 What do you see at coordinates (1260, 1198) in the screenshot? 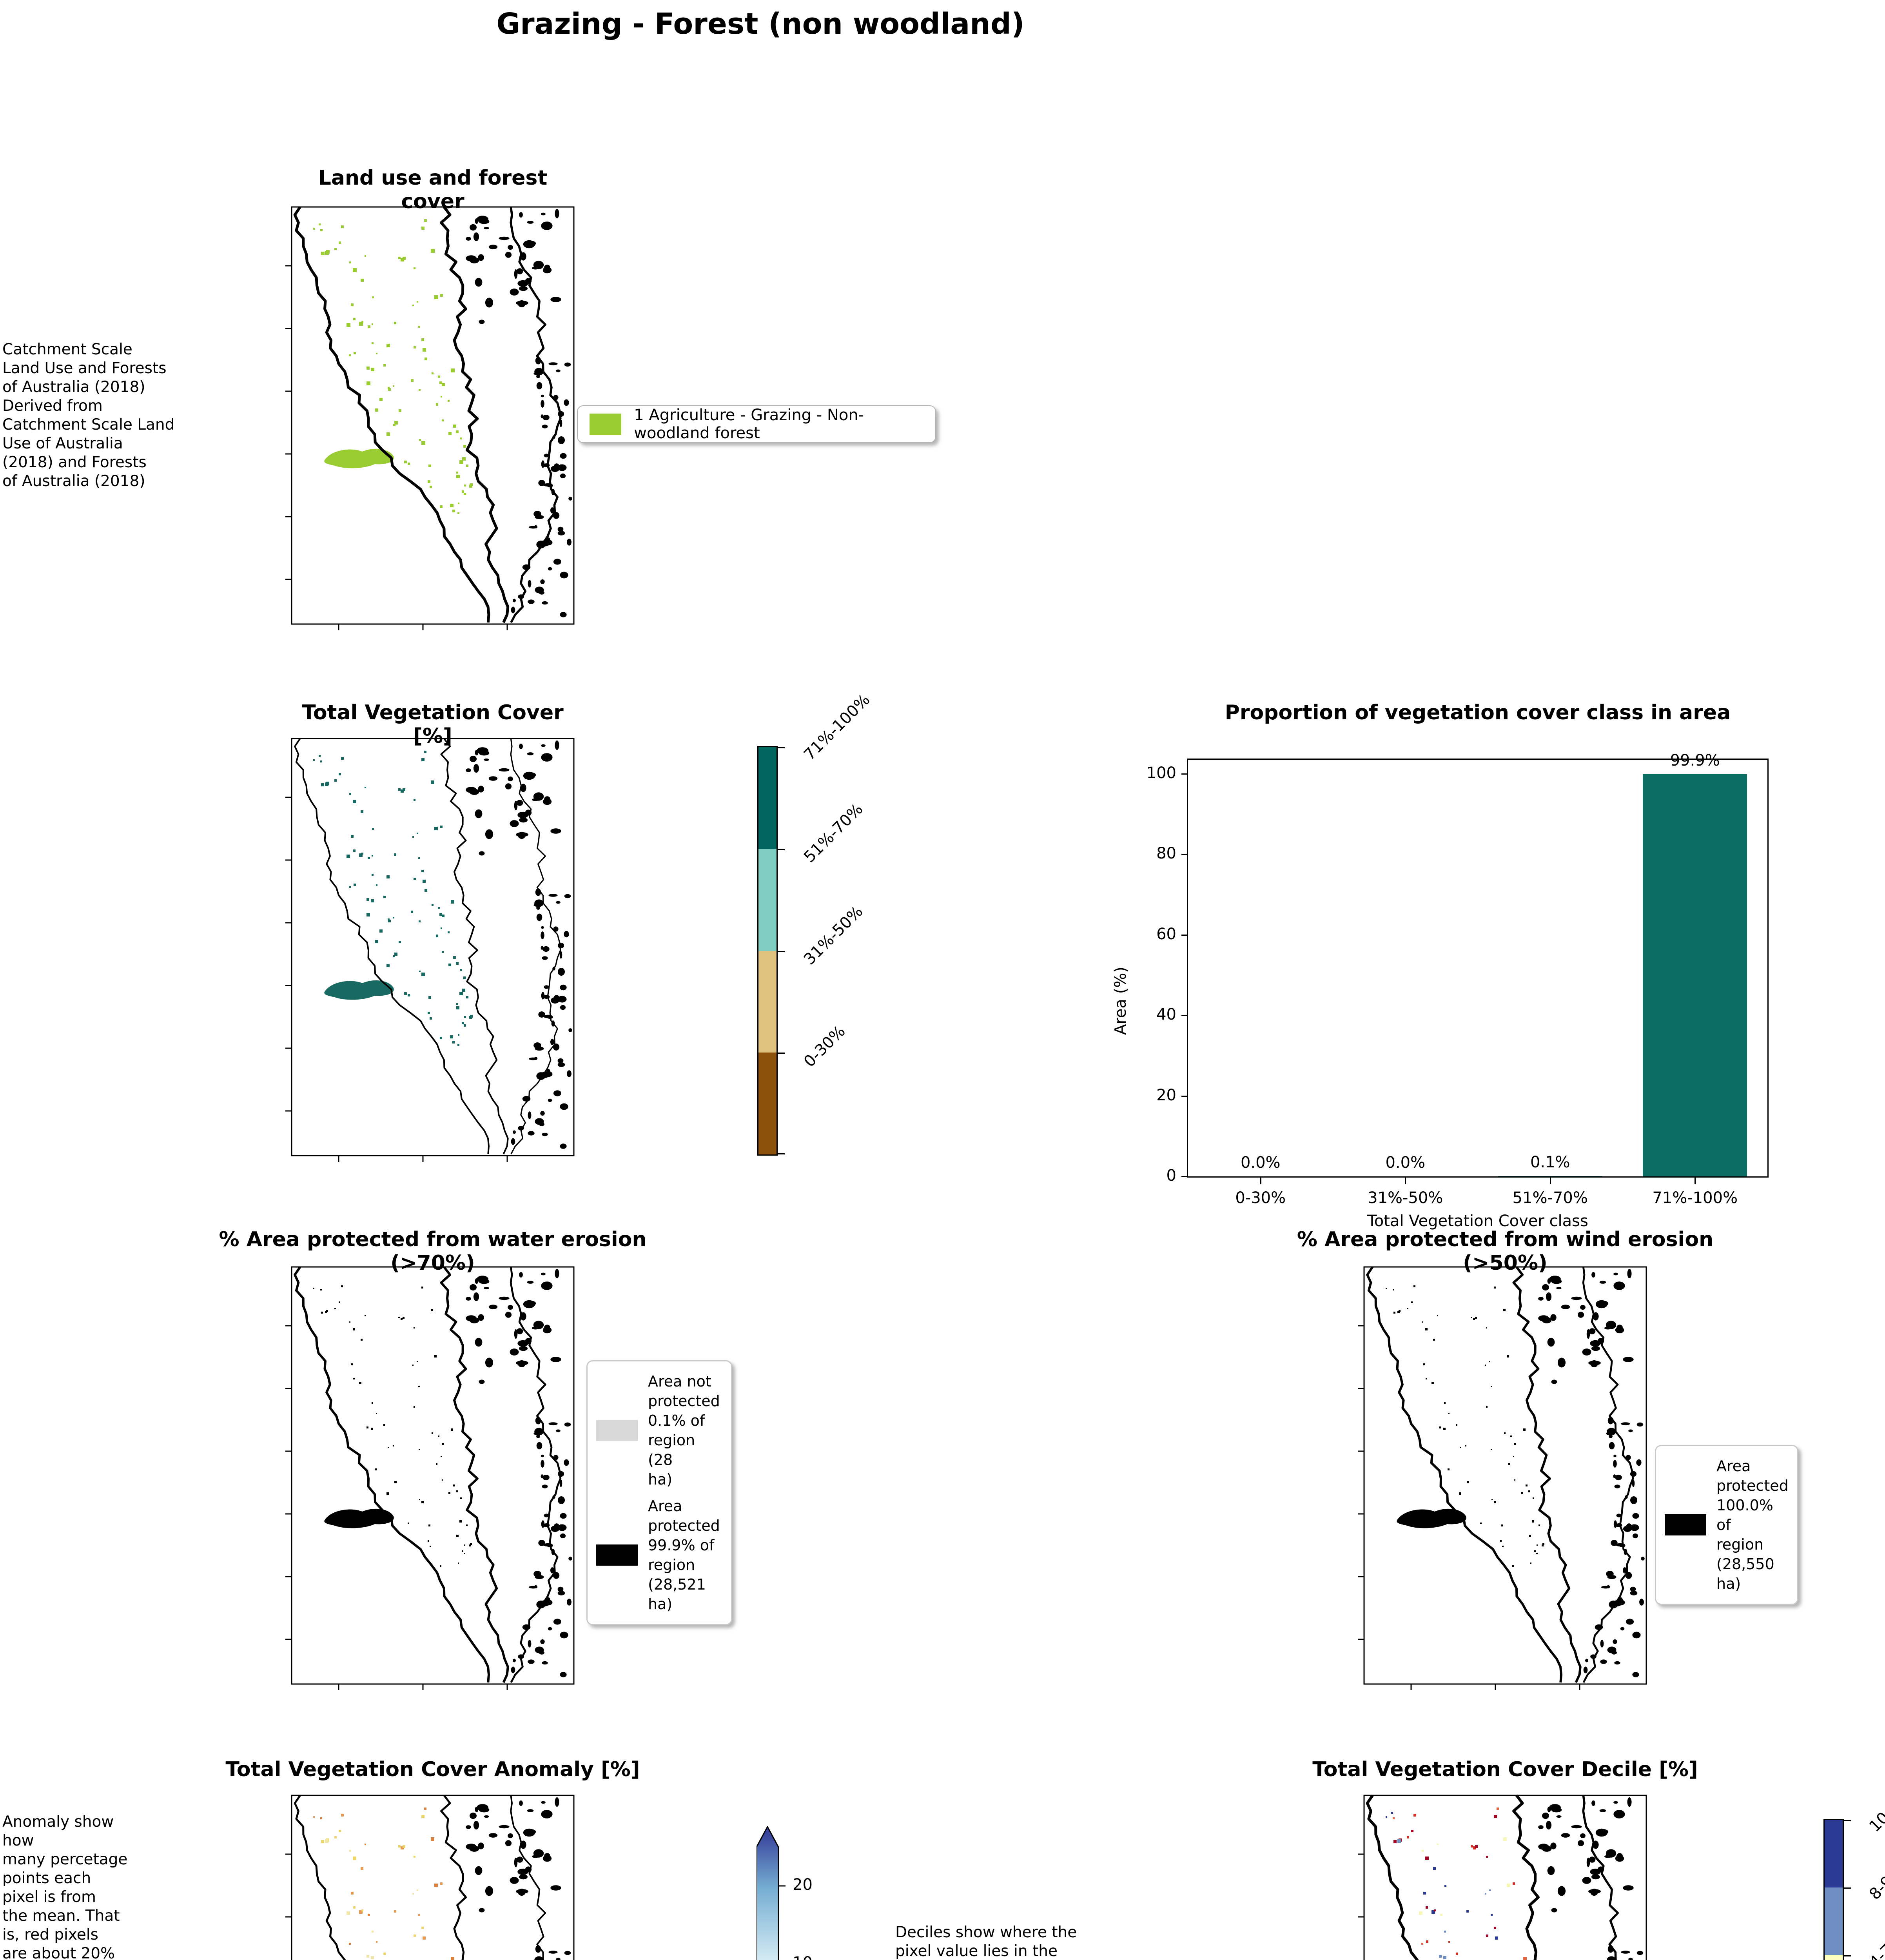
I see `x-tick-label: 0-30%` at bounding box center [1260, 1198].